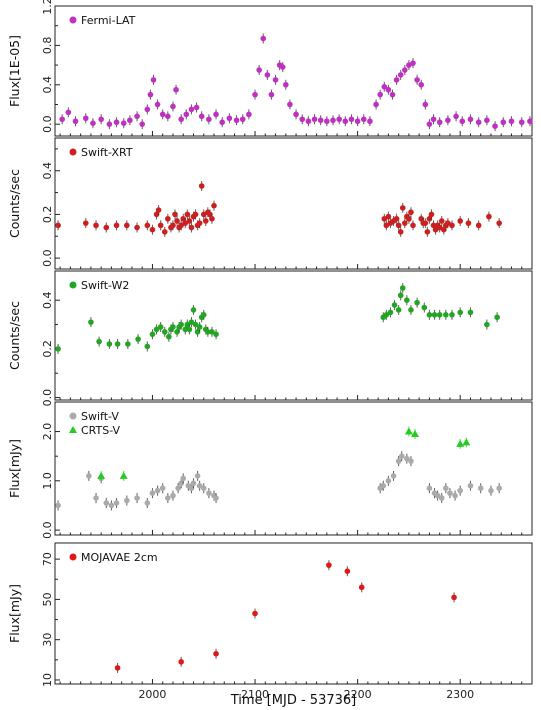  Describe the element at coordinates (47, 171) in the screenshot. I see `y-tick-label: 0.4` at that location.